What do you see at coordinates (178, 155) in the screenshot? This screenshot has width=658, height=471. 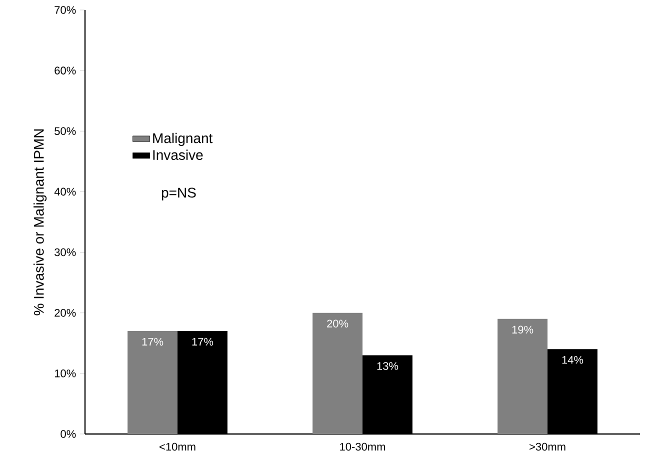 I see `legend-label: Invasive` at bounding box center [178, 155].